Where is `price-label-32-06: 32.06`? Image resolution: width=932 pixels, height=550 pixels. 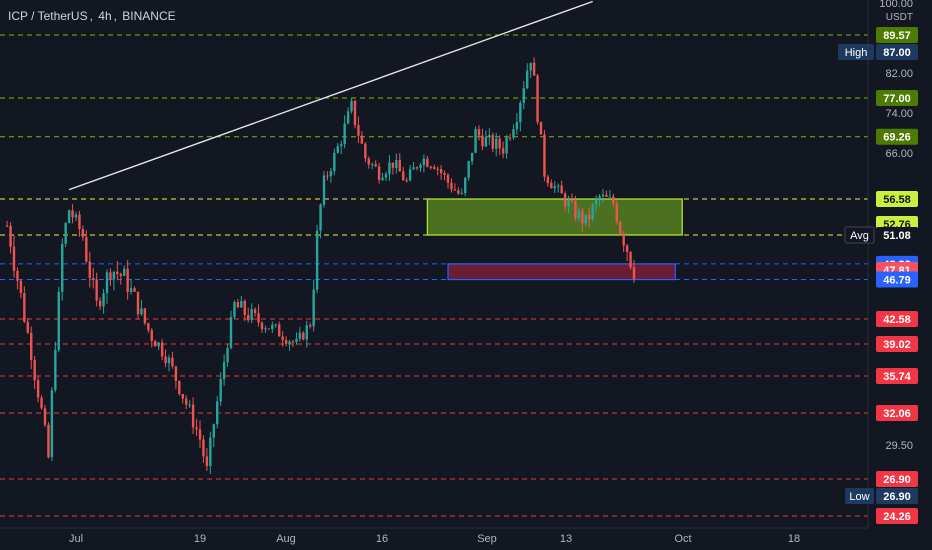
price-label-32-06: 32.06 is located at coordinates (897, 413).